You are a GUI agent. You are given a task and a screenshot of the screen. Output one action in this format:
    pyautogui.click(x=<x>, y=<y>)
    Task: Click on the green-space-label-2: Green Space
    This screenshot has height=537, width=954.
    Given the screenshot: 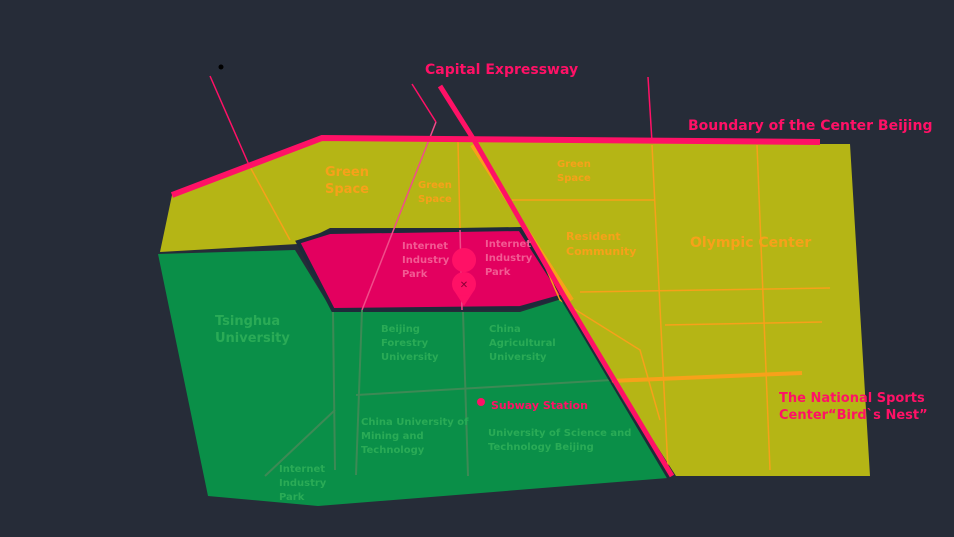 What is the action you would take?
    pyautogui.click(x=436, y=192)
    